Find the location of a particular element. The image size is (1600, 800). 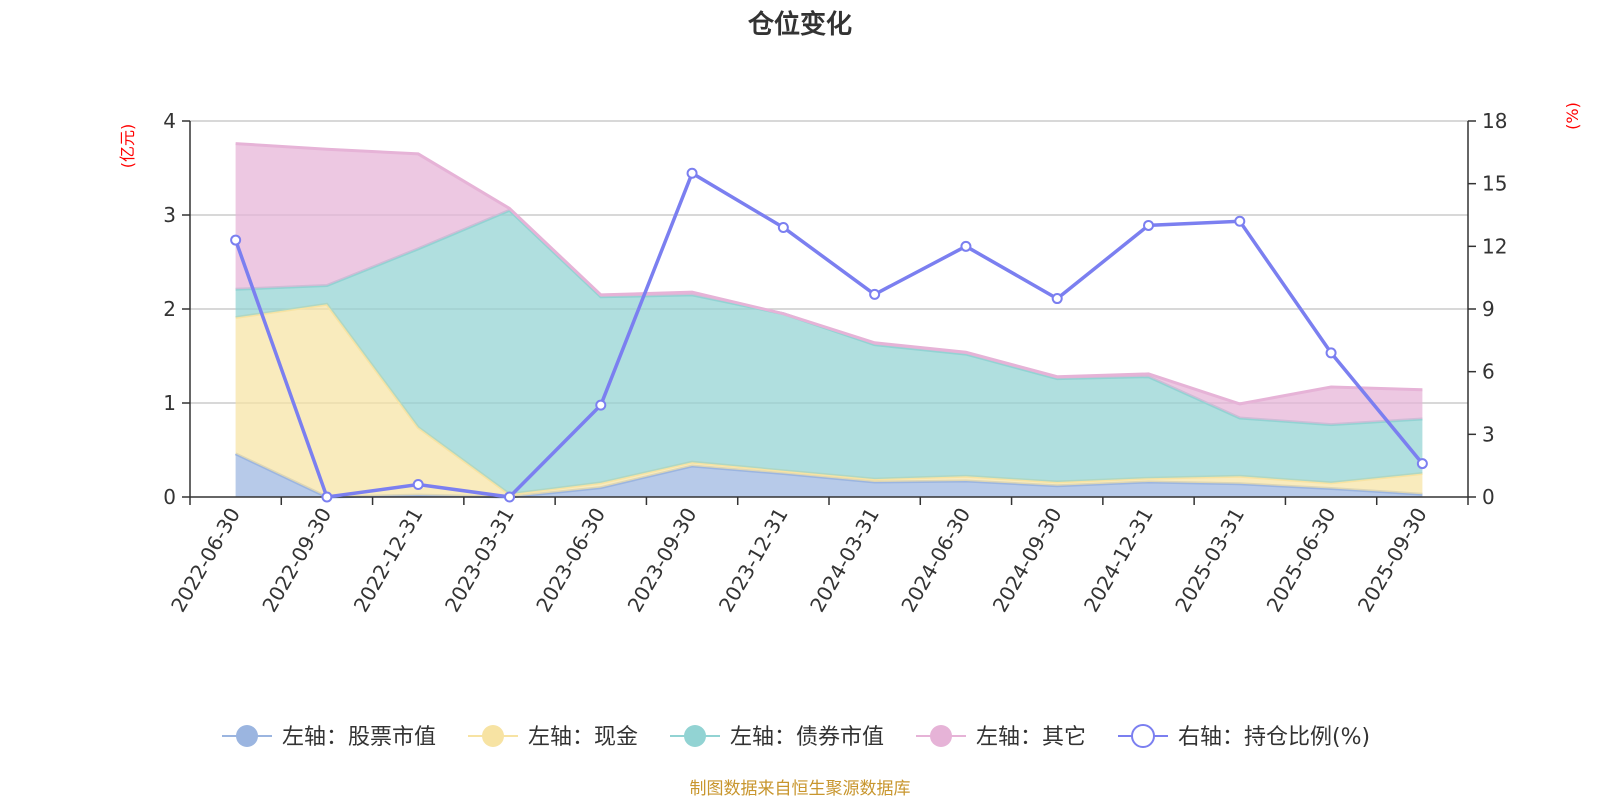

right-axis-tick-label: 9 is located at coordinates (1488, 309).